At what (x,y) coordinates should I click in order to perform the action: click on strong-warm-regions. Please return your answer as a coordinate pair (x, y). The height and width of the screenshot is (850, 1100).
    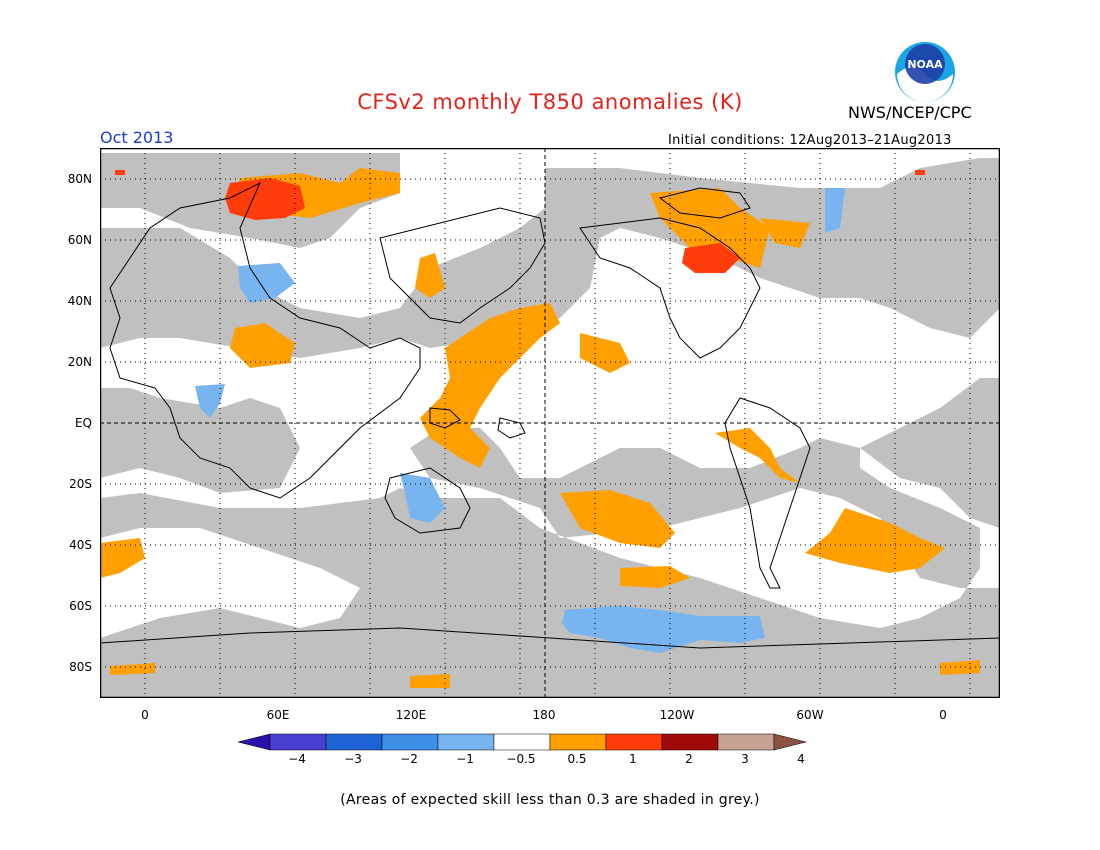
    Looking at the image, I should click on (520, 221).